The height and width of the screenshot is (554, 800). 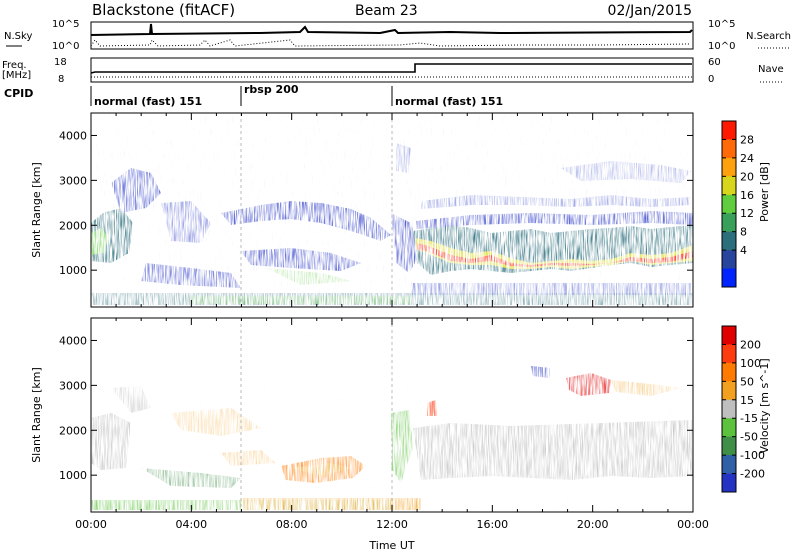 What do you see at coordinates (36, 210) in the screenshot?
I see `power-y-label: Slant Range [km]` at bounding box center [36, 210].